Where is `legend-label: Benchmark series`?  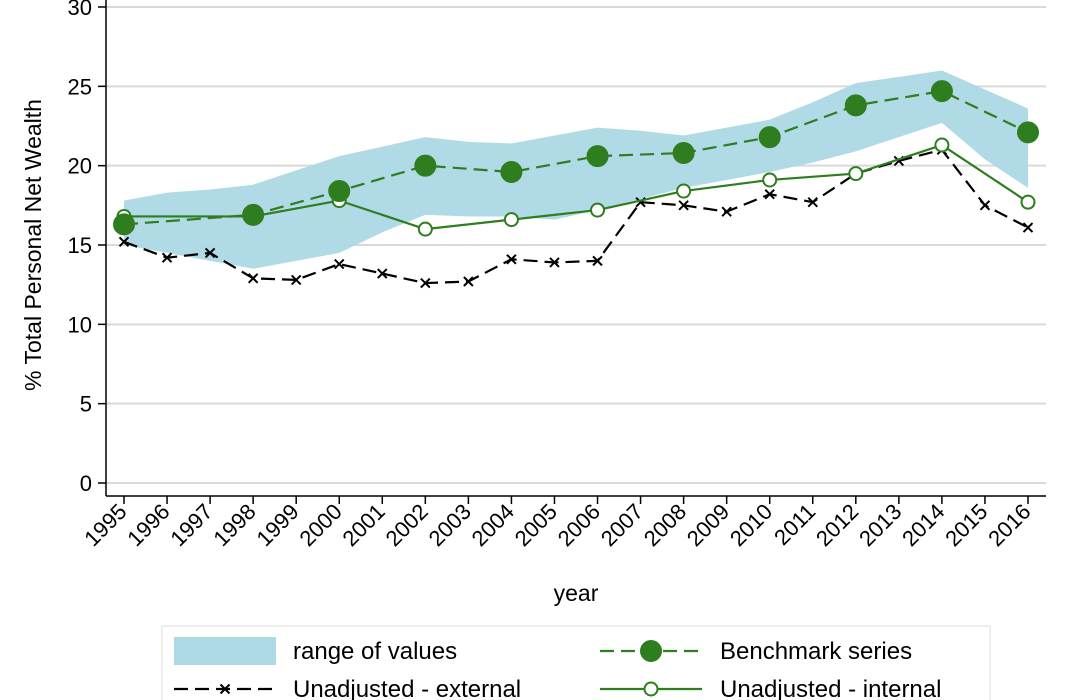
legend-label: Benchmark series is located at coordinates (816, 651).